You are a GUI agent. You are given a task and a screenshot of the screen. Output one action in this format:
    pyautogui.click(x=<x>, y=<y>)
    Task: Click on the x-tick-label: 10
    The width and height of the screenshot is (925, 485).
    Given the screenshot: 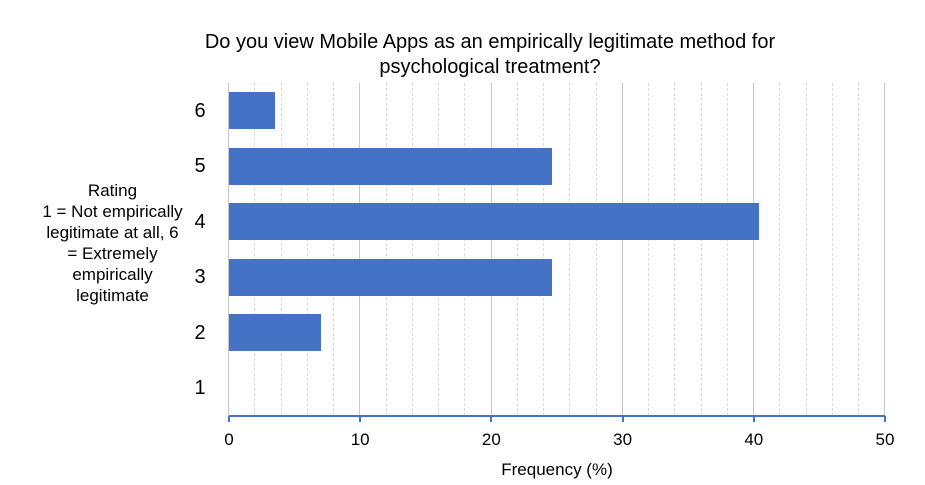 What is the action you would take?
    pyautogui.click(x=360, y=439)
    